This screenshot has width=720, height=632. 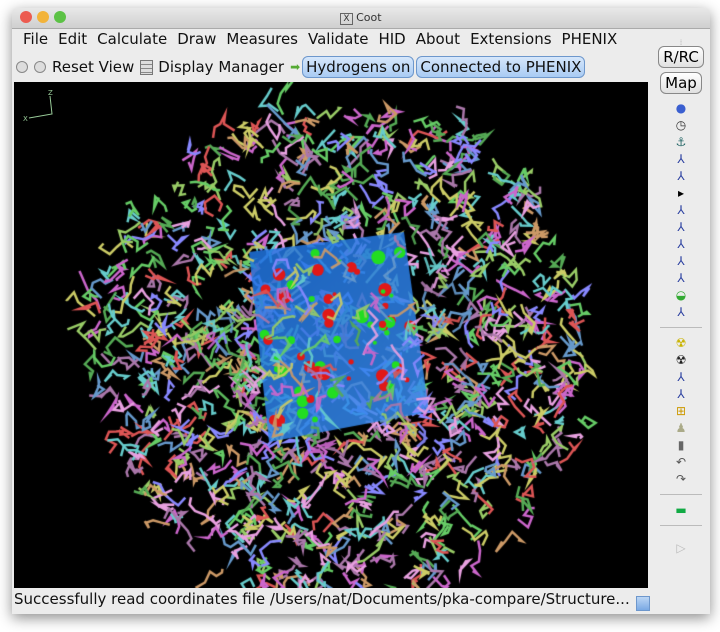 I want to click on axis-z-label: Z, so click(x=50, y=93).